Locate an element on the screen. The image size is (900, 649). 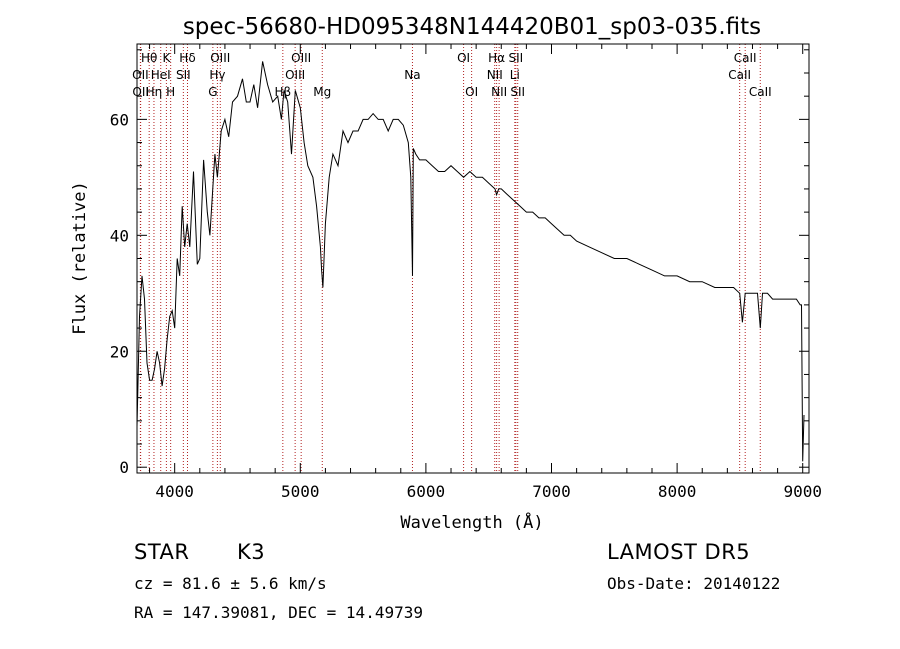
x-tick-label: 5000 is located at coordinates (300, 491).